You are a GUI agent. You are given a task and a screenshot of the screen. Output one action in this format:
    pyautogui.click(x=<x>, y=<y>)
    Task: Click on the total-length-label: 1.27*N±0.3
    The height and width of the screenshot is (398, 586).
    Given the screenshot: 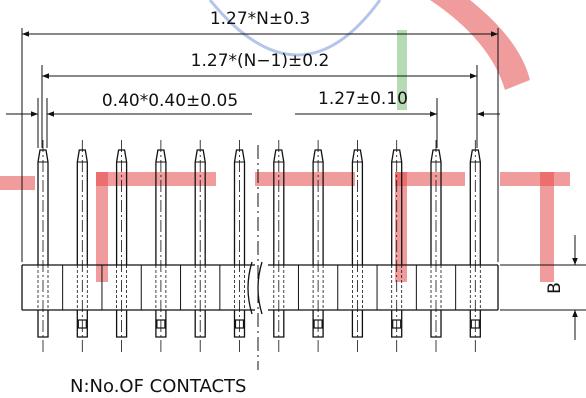 What is the action you would take?
    pyautogui.click(x=260, y=19)
    